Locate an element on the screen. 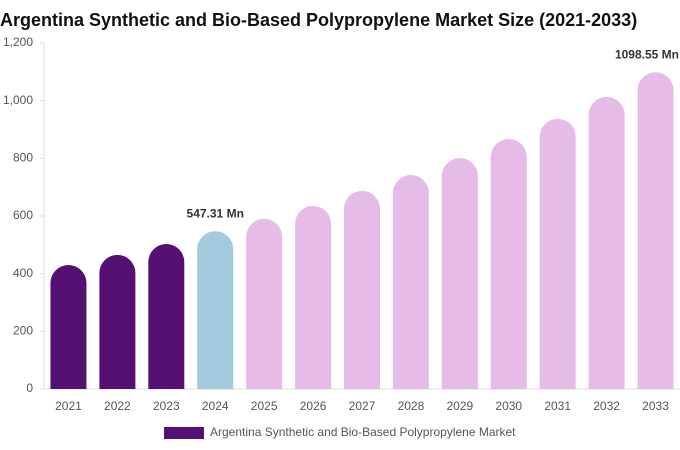 The width and height of the screenshot is (680, 450). x-tick-label: 2031 is located at coordinates (557, 406).